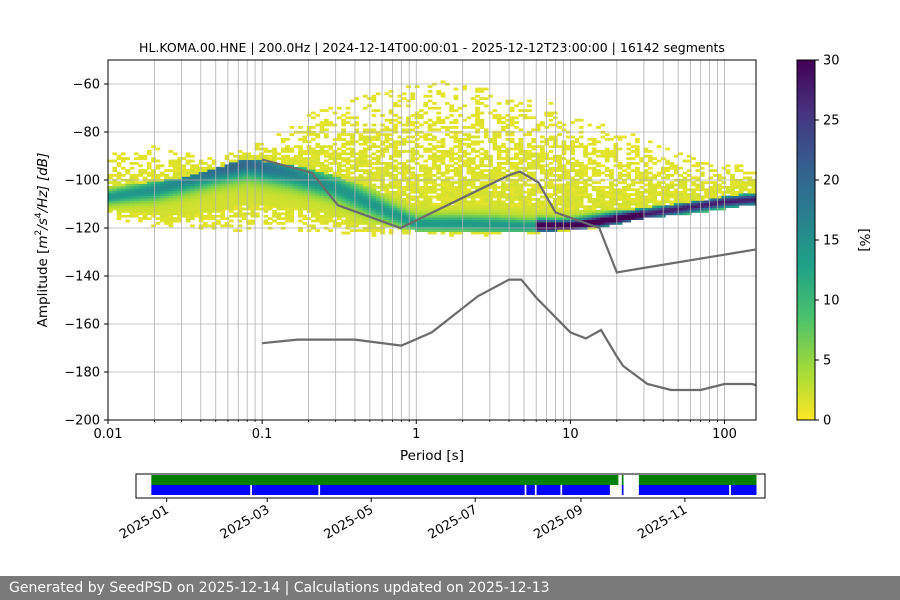 The height and width of the screenshot is (600, 900). Describe the element at coordinates (684, 490) in the screenshot. I see `processed-segment` at that location.